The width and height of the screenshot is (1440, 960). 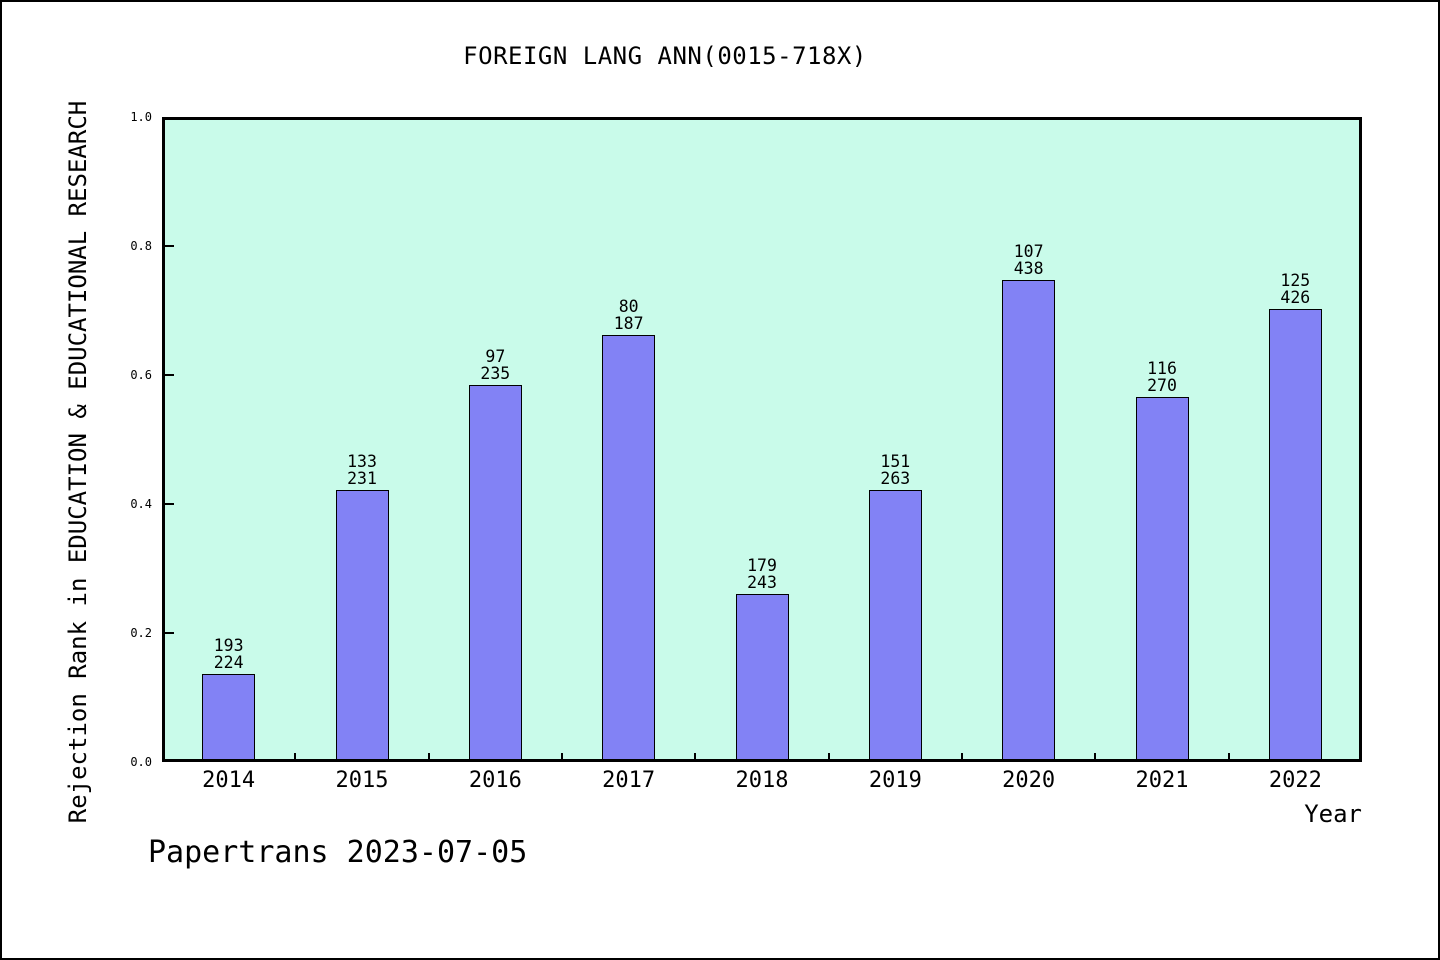 I want to click on bar-total-value: 235, so click(x=495, y=373).